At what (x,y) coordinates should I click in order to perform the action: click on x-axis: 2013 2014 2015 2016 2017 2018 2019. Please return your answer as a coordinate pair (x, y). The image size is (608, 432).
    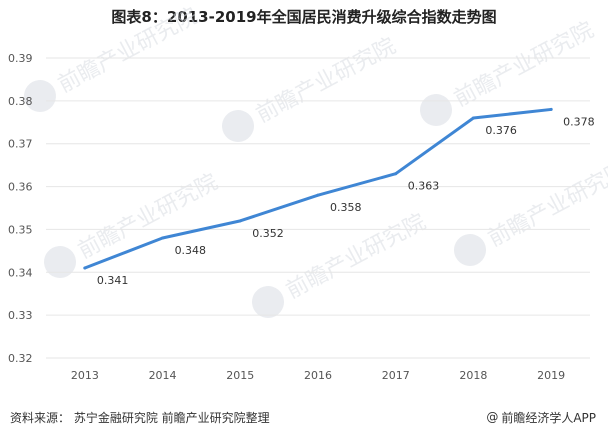
    Looking at the image, I should click on (318, 375).